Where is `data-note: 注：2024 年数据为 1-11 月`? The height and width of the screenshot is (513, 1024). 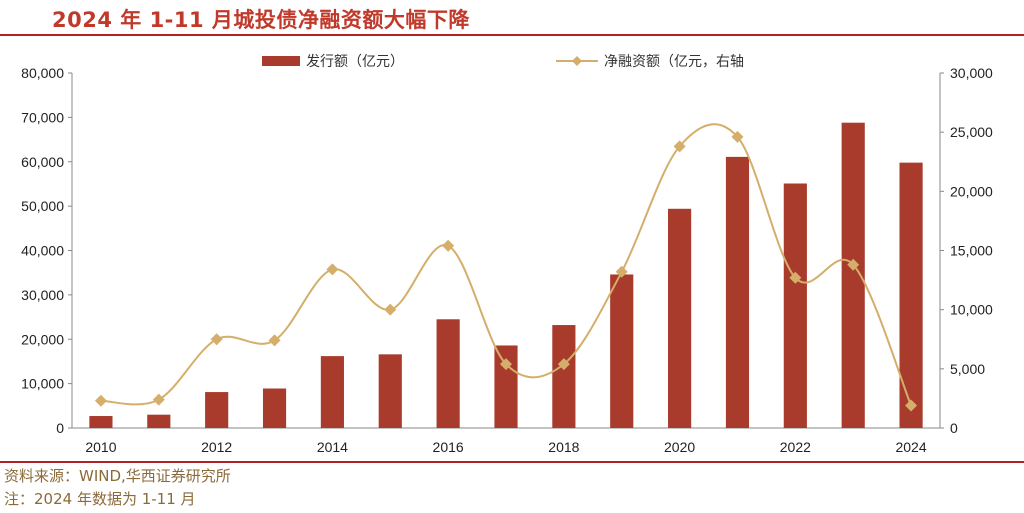
data-note: 注：2024 年数据为 1-11 月 is located at coordinates (100, 499).